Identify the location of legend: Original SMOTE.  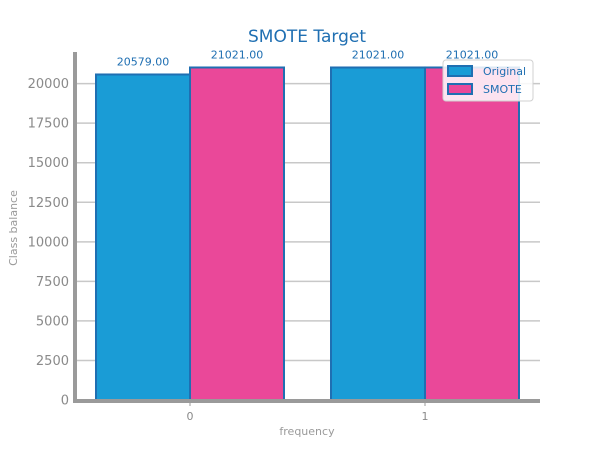
(488, 80).